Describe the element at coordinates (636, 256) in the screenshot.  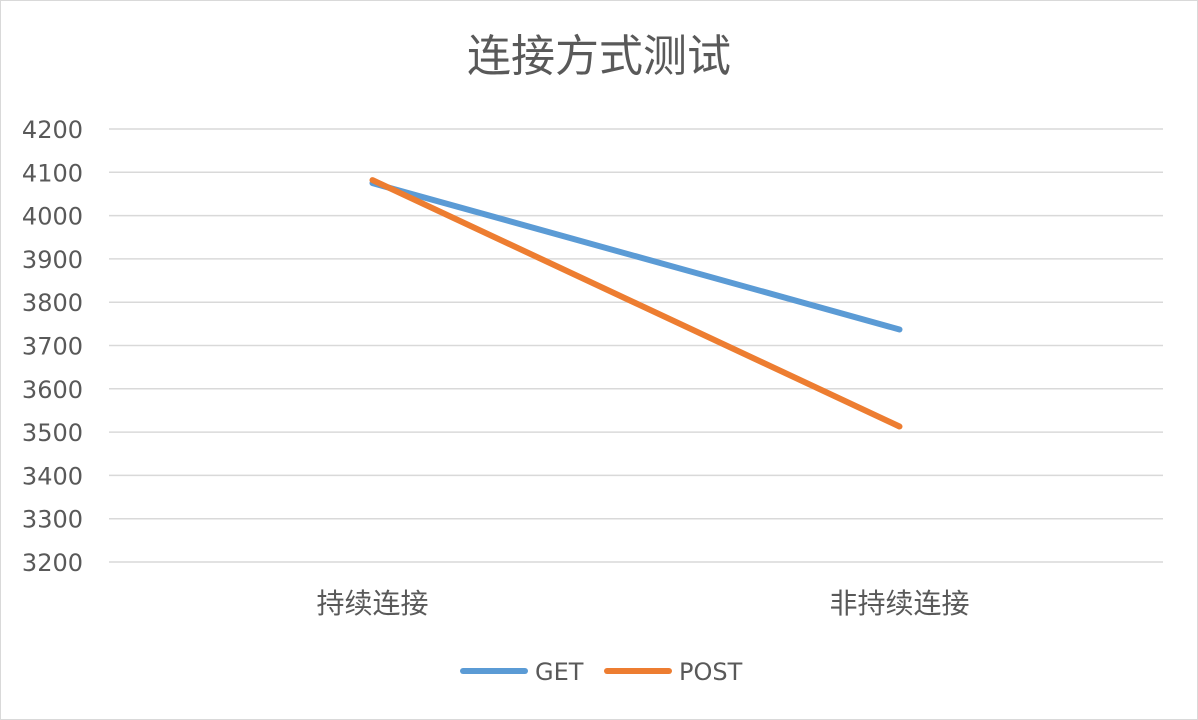
I see `series-line-get` at that location.